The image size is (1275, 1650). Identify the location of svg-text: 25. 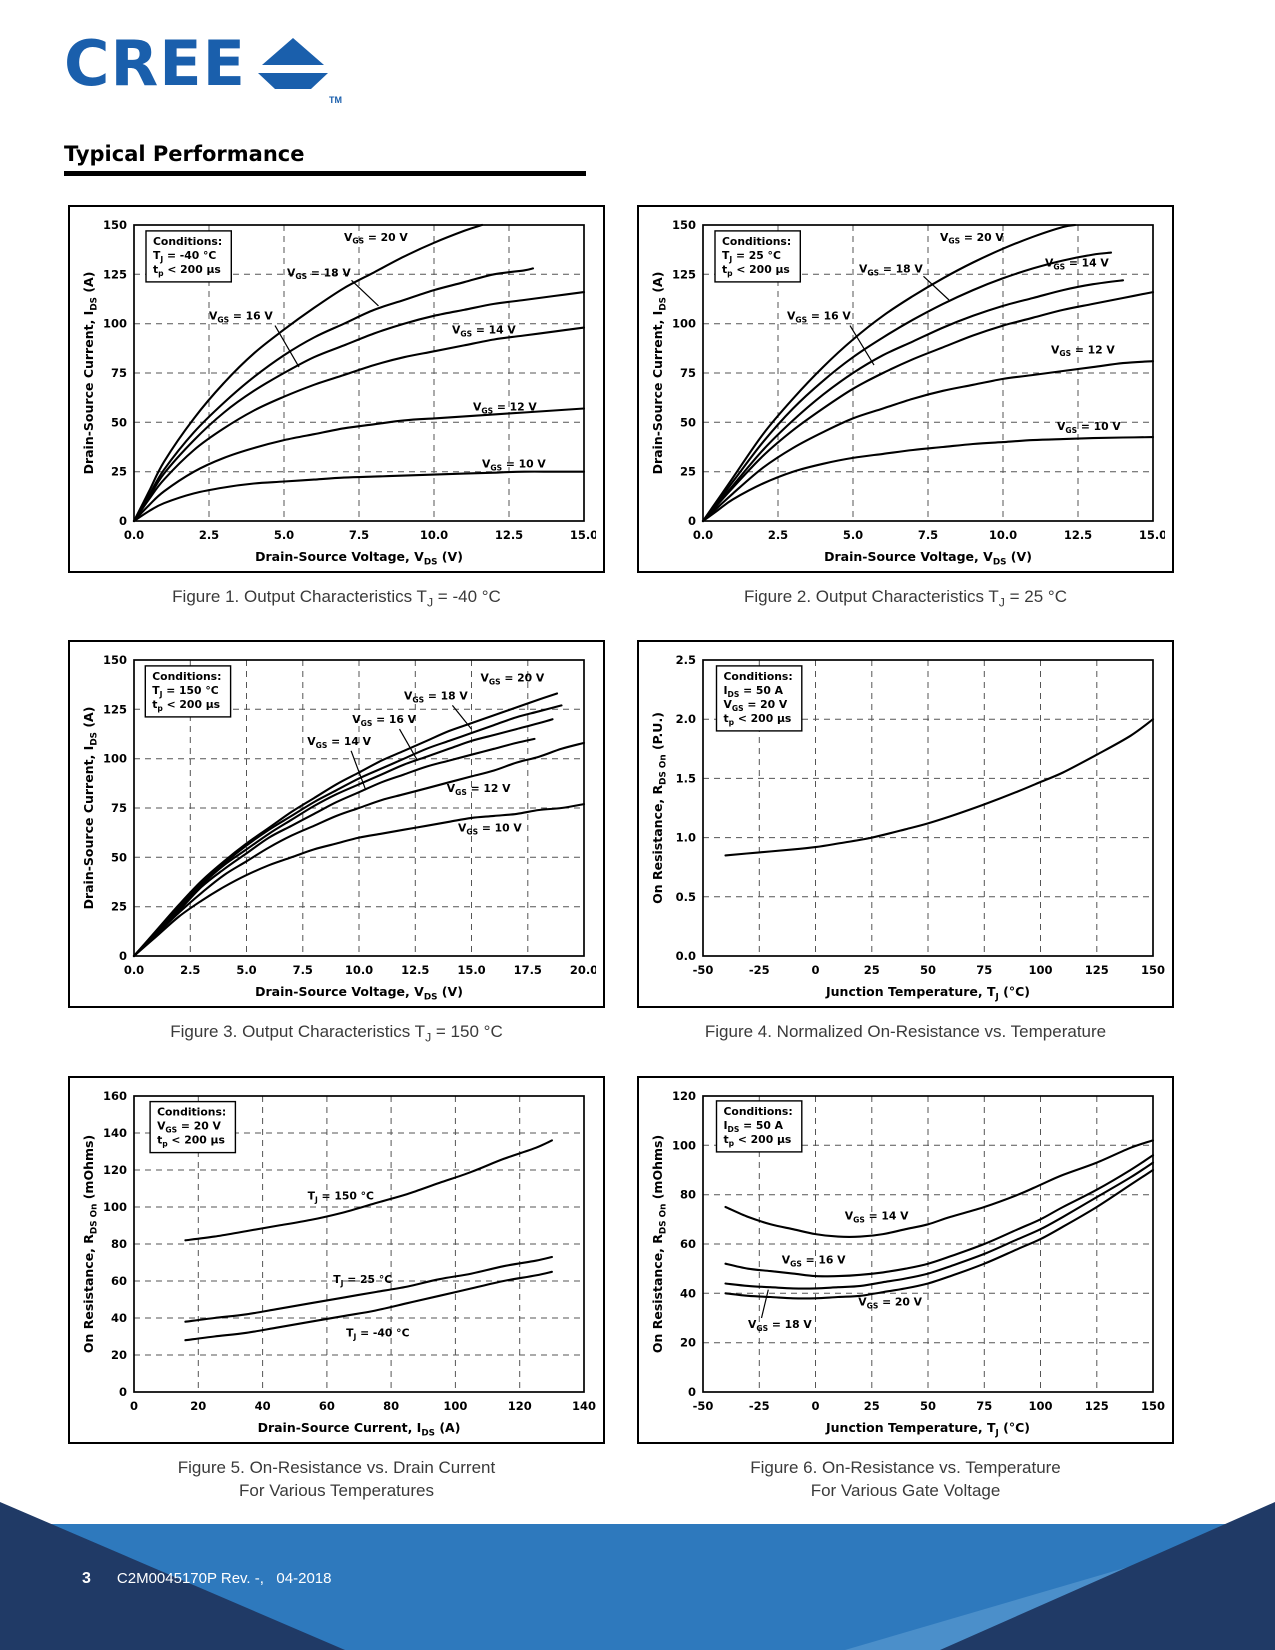
(872, 1406).